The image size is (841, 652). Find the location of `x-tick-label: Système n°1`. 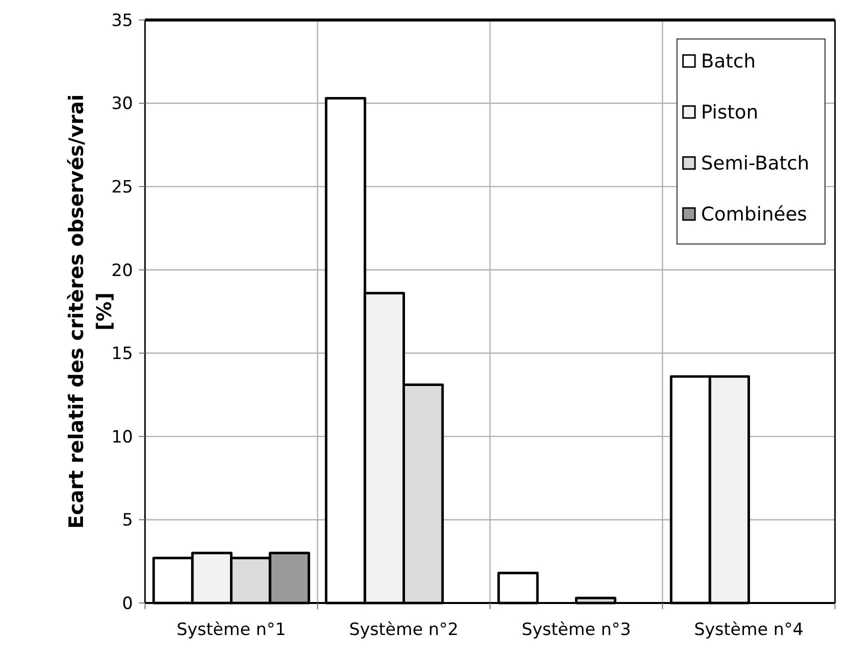

x-tick-label: Système n°1 is located at coordinates (231, 630).